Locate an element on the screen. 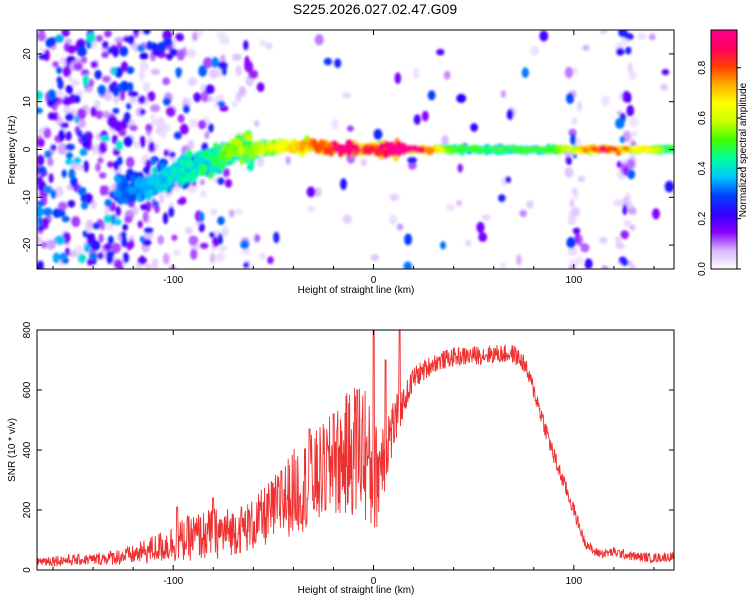  y-tick-label: 10 is located at coordinates (27, 102).